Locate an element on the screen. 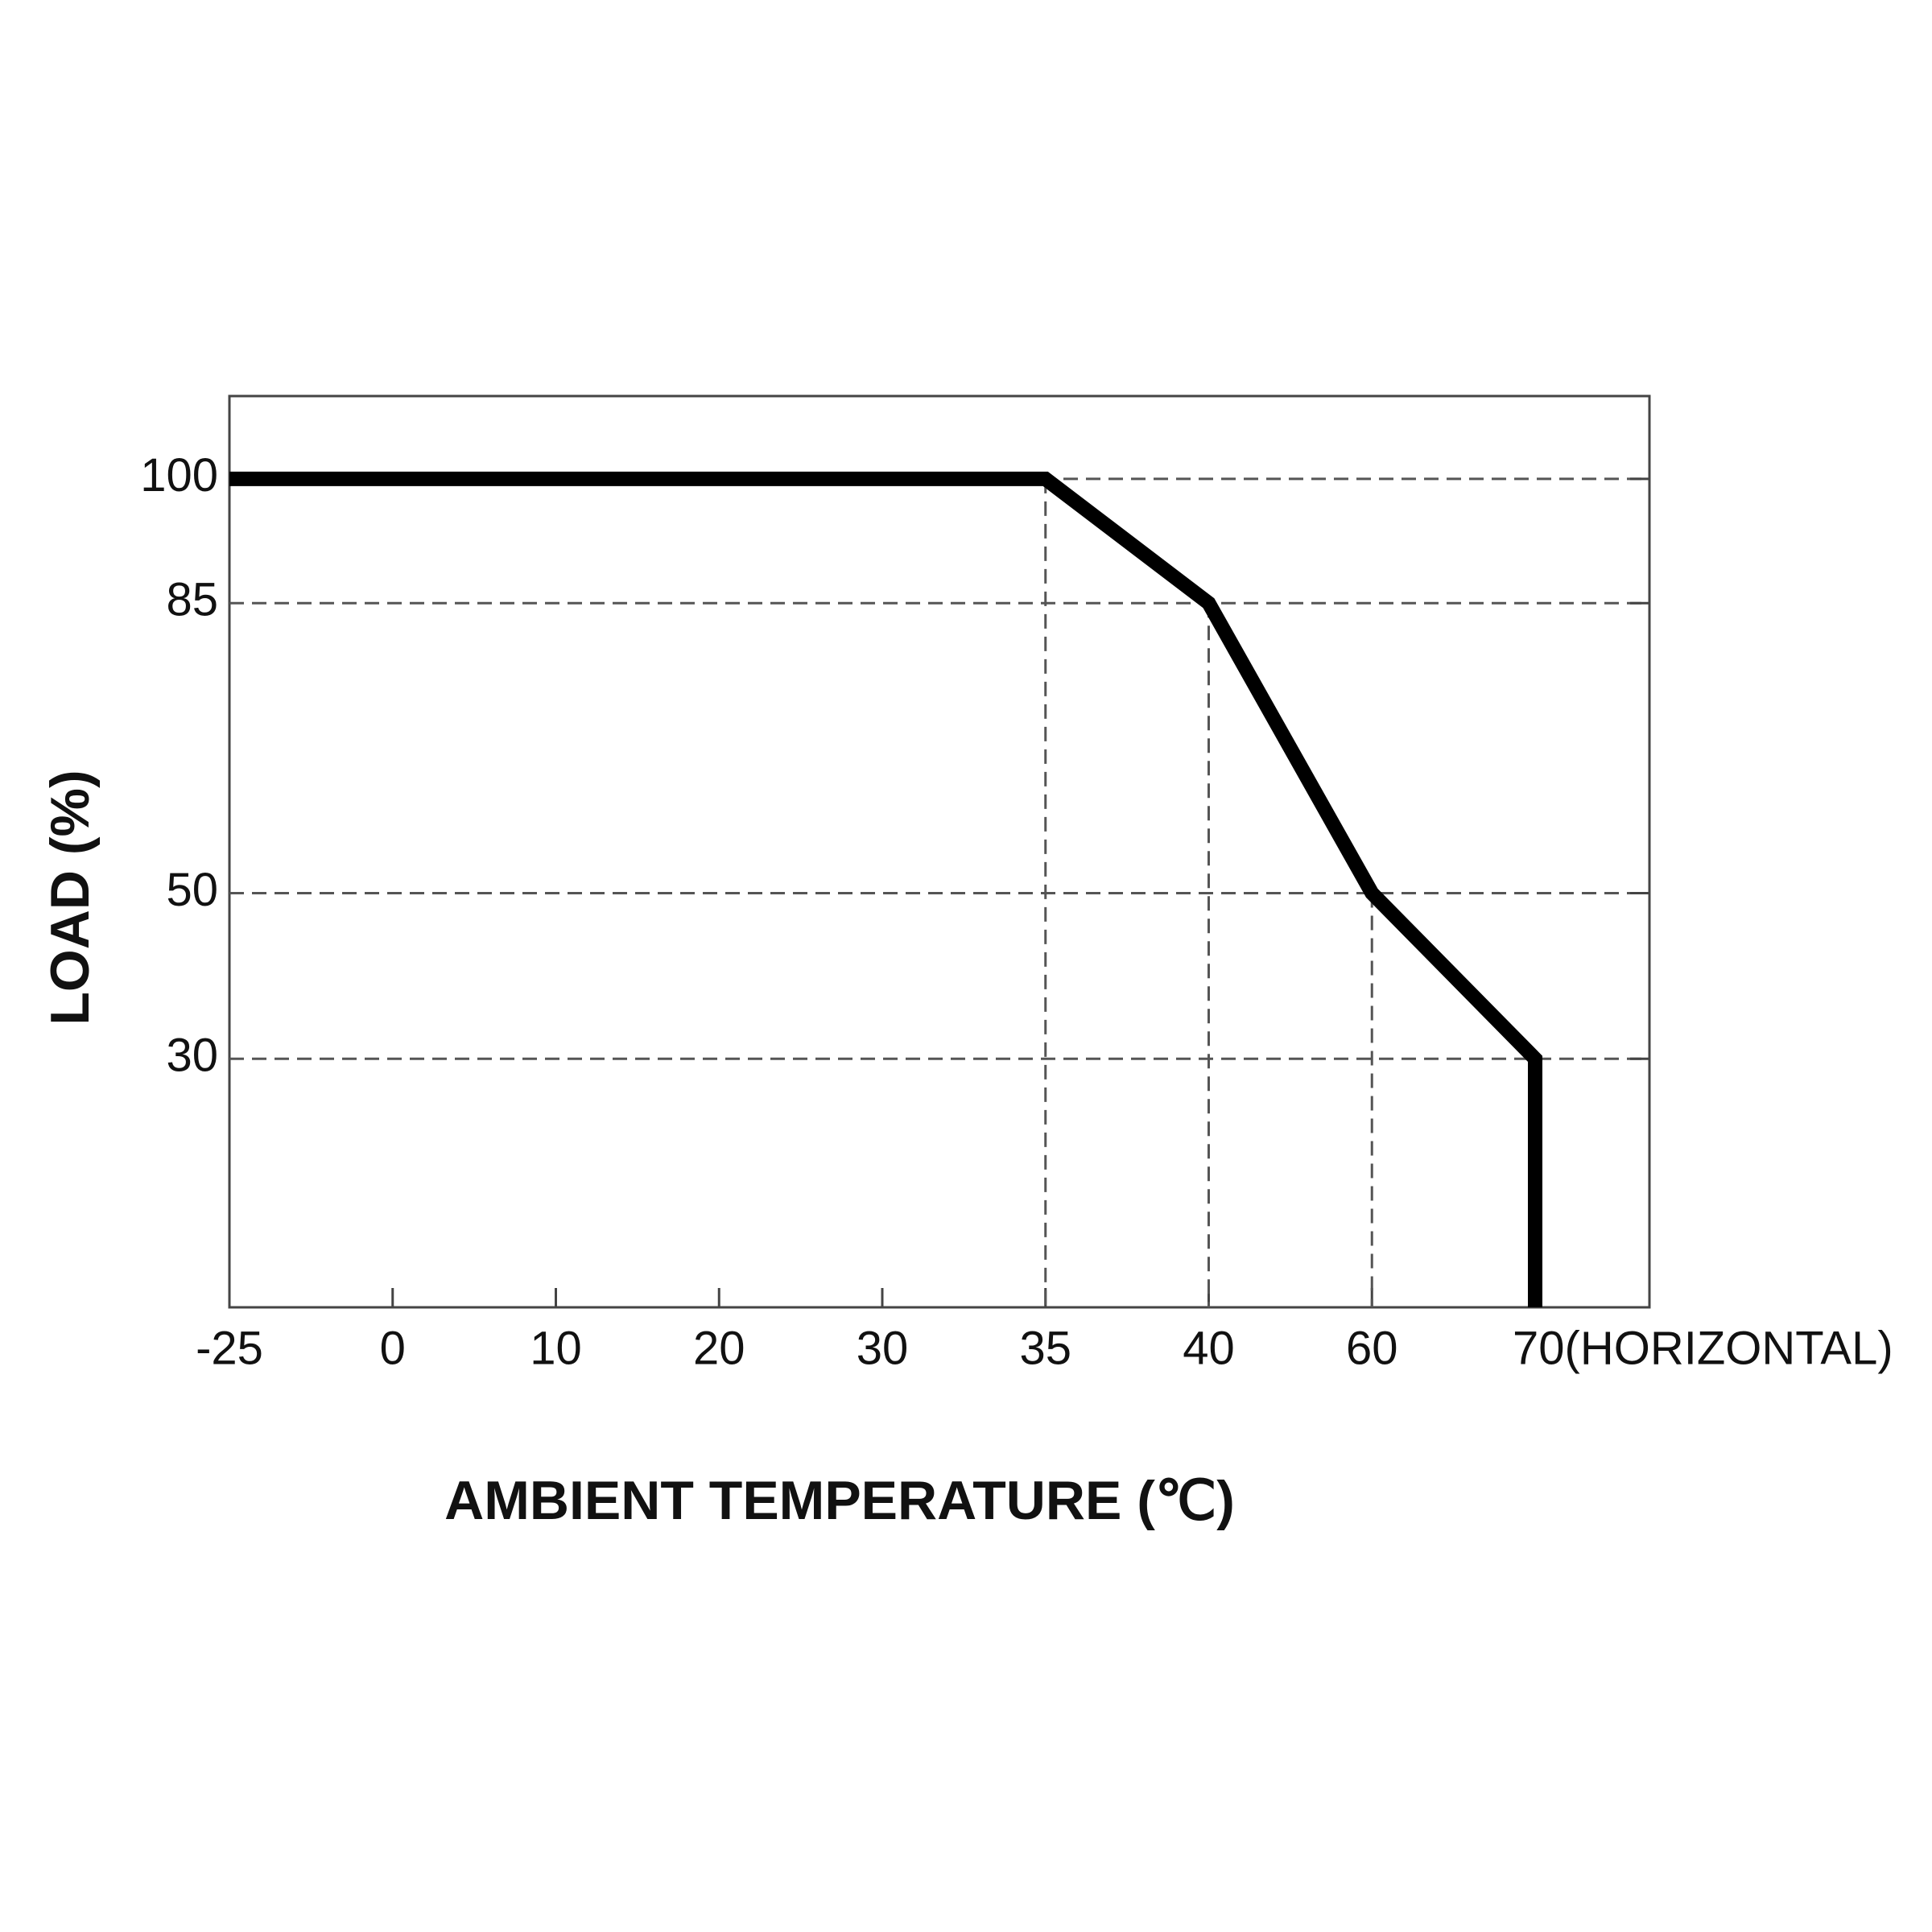  x-axis-title: AMBIENT TEMPERATURE (℃) is located at coordinates (839, 1500).